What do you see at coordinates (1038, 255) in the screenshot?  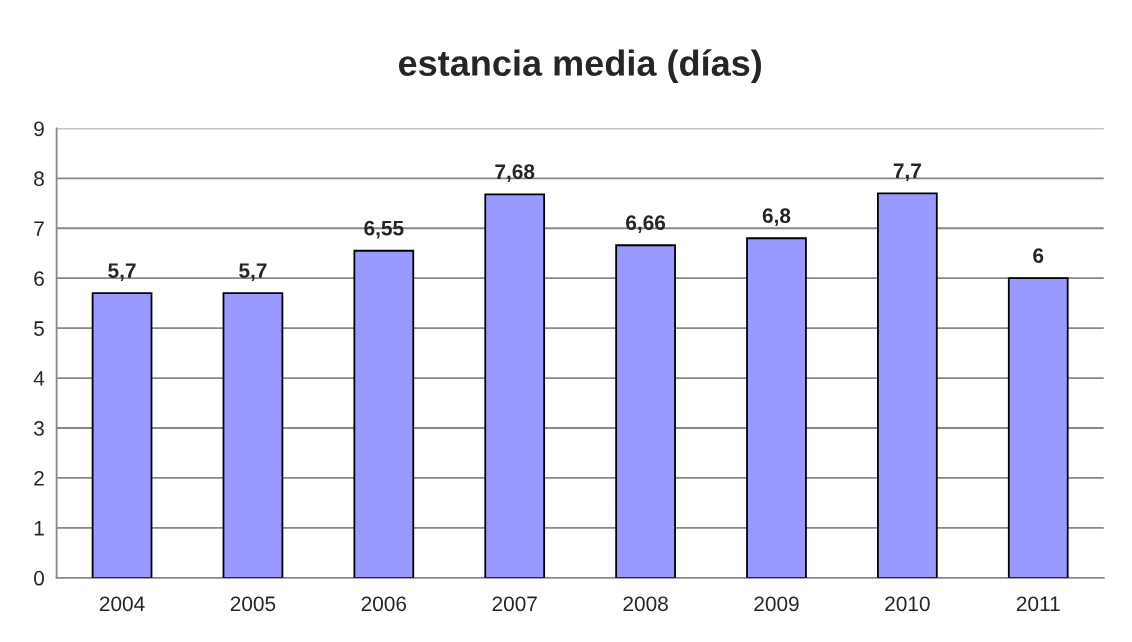 I see `data-label: 6` at bounding box center [1038, 255].